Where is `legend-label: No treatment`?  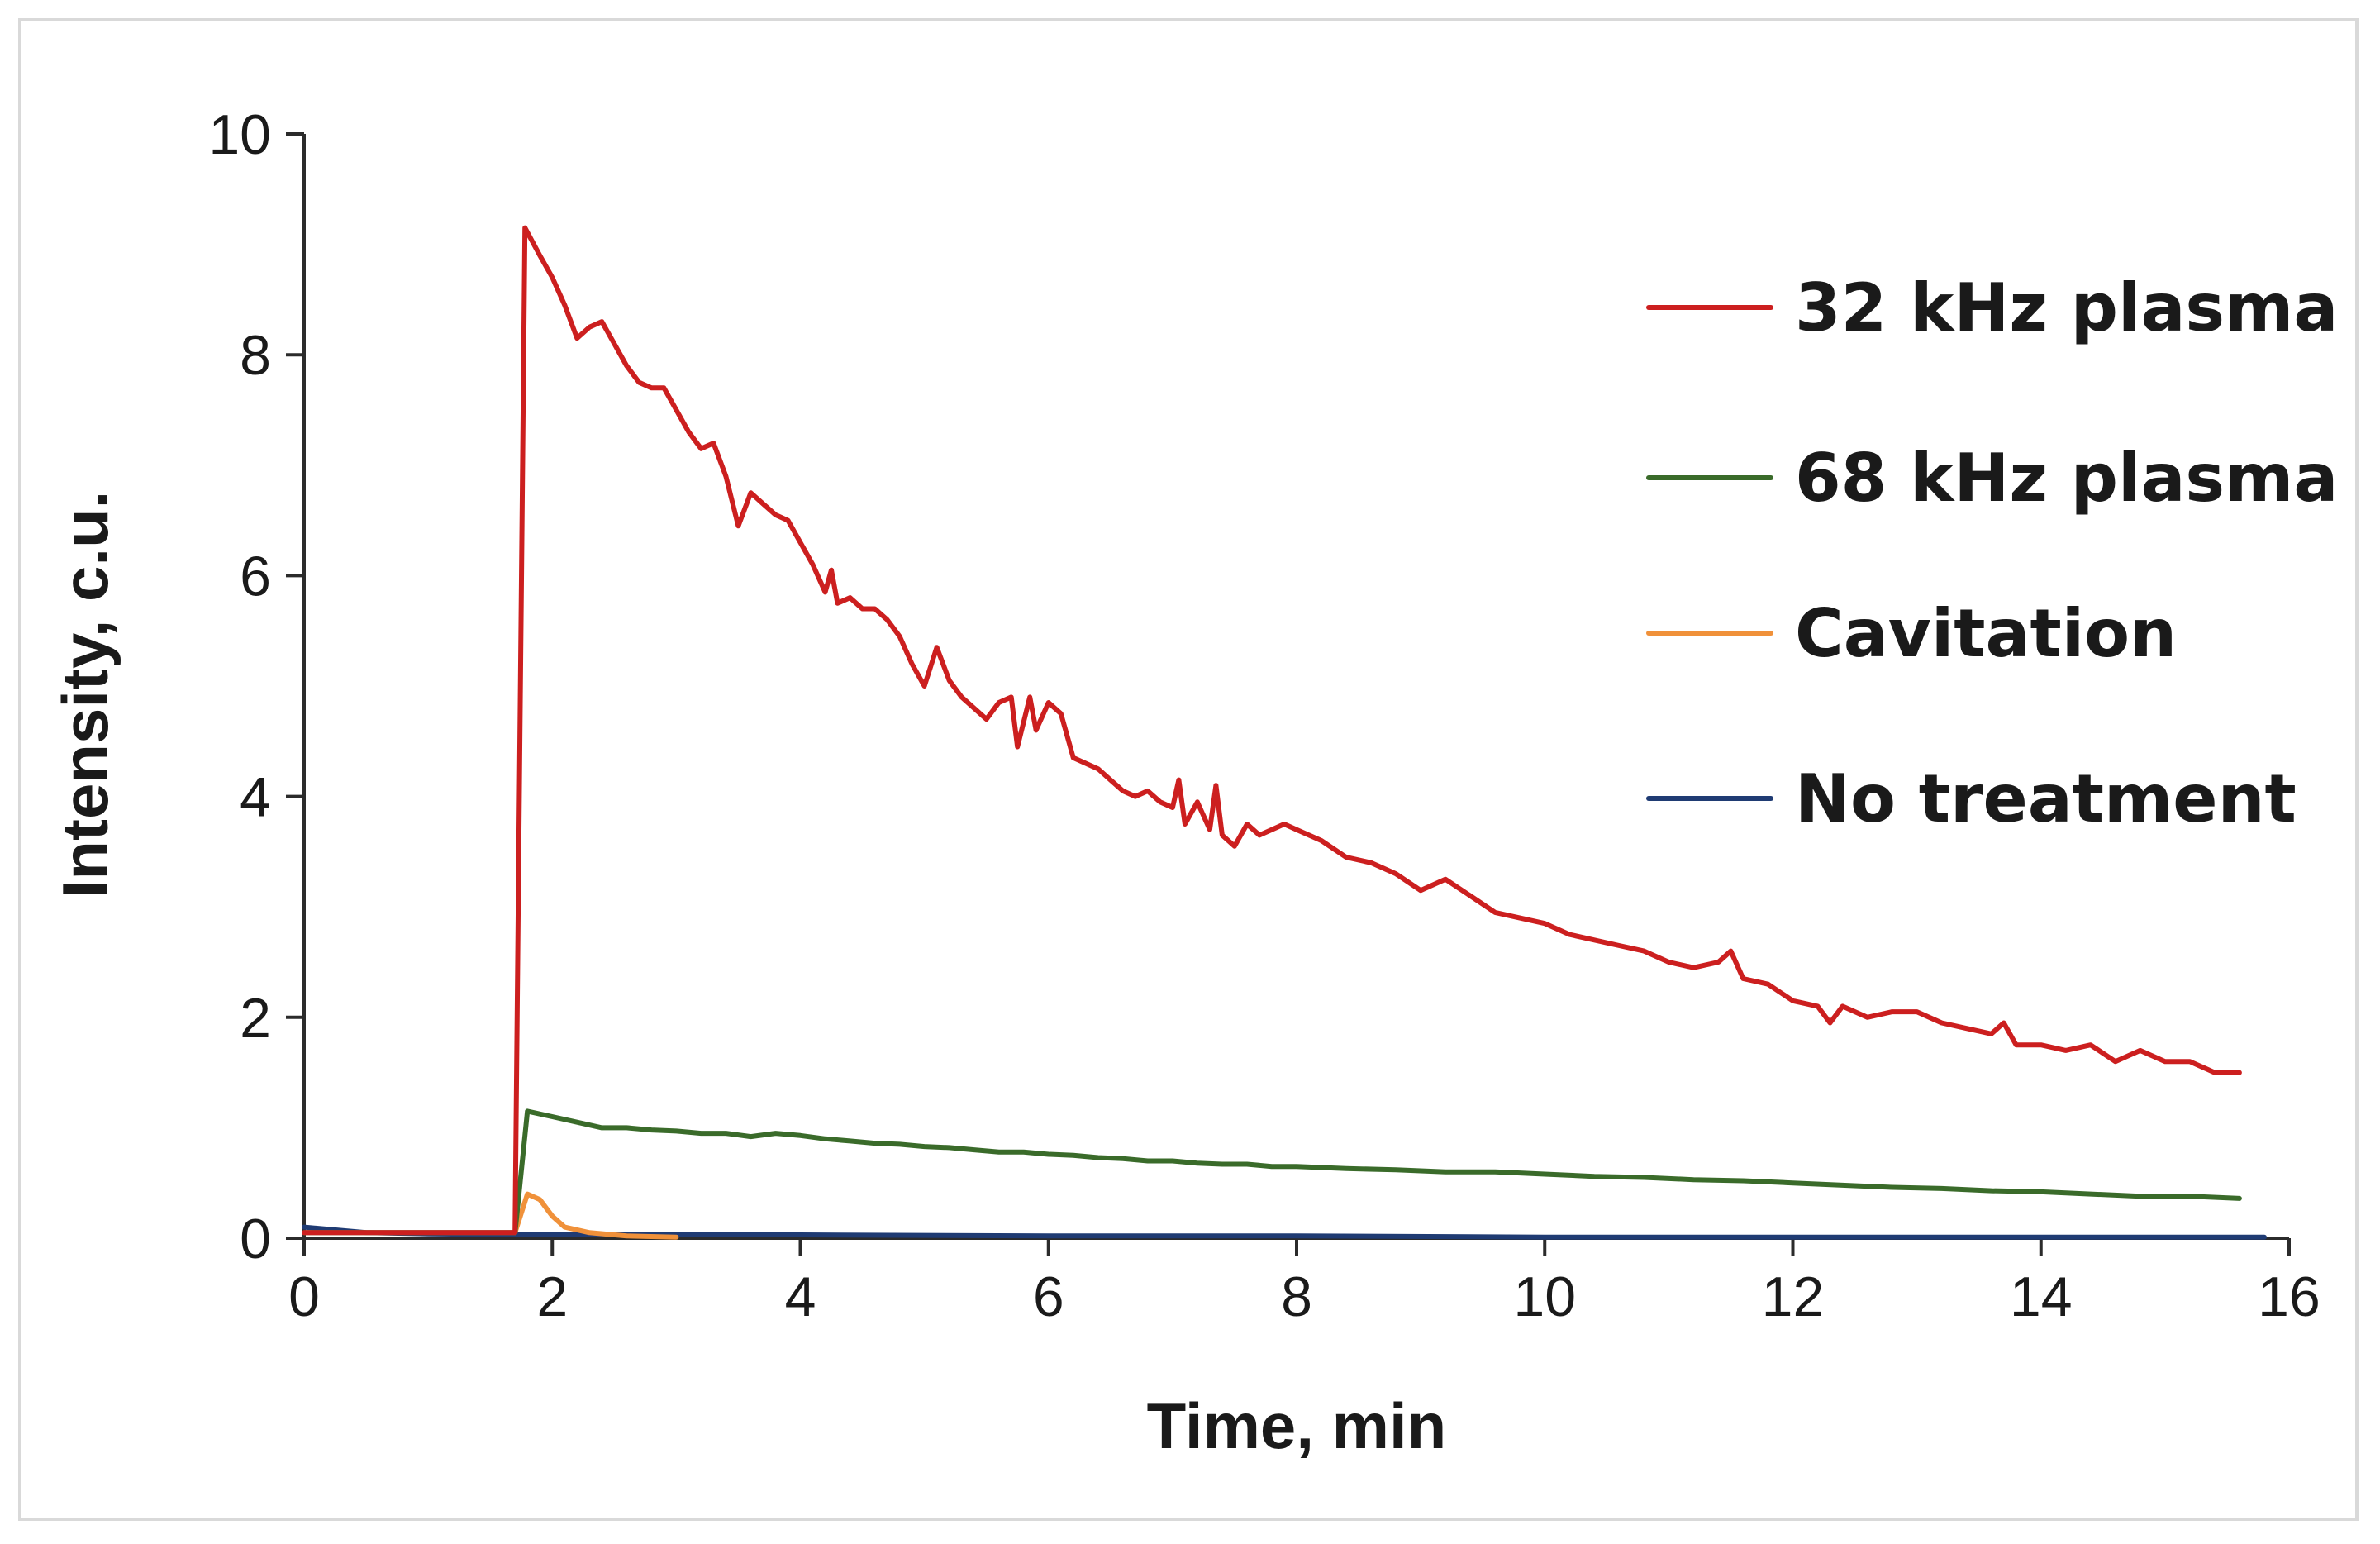 legend-label: No treatment is located at coordinates (2046, 798).